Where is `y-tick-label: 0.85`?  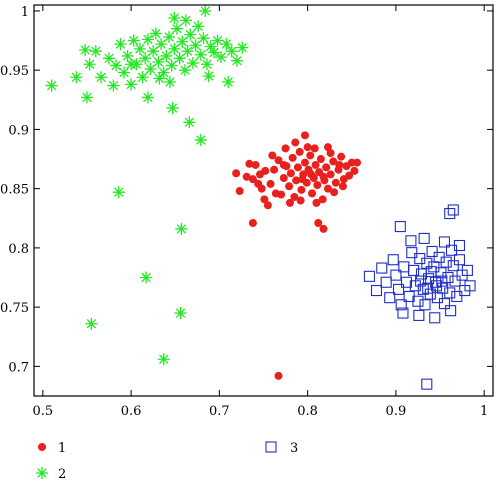 y-tick-label: 0.85 is located at coordinates (14, 190).